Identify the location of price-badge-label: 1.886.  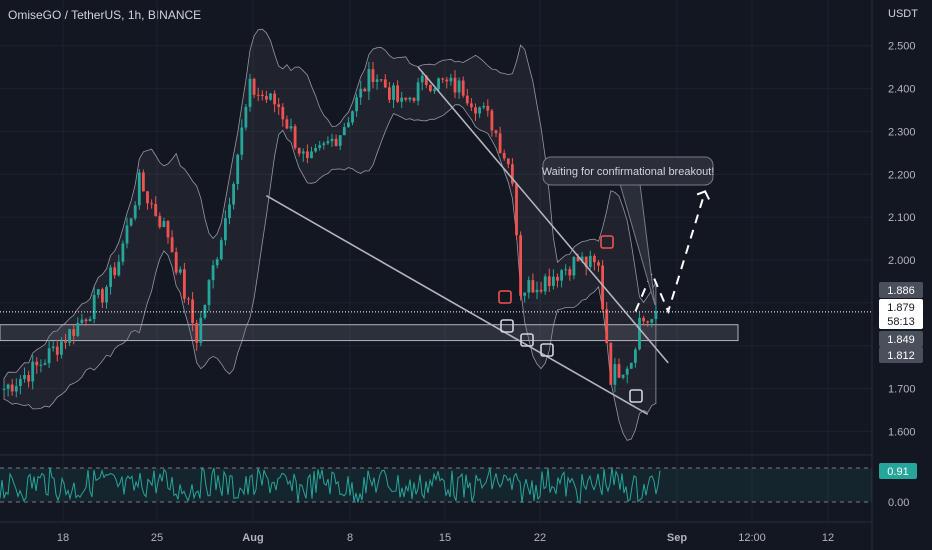
(901, 291).